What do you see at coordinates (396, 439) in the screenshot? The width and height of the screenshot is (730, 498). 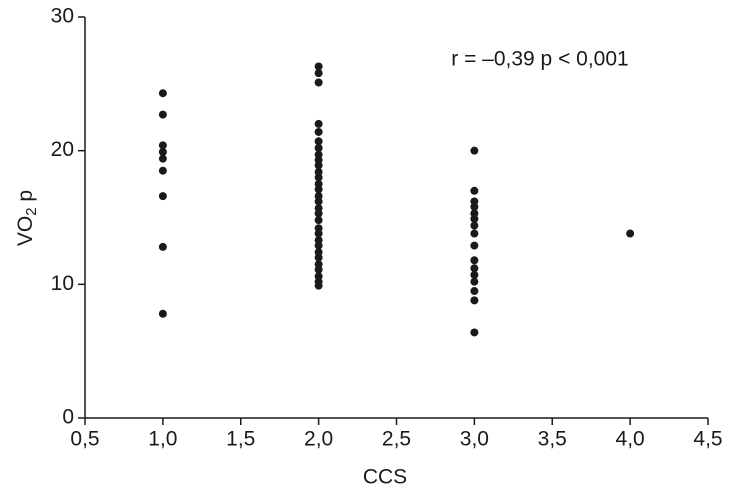 I see `x-tick-label: 2,5` at bounding box center [396, 439].